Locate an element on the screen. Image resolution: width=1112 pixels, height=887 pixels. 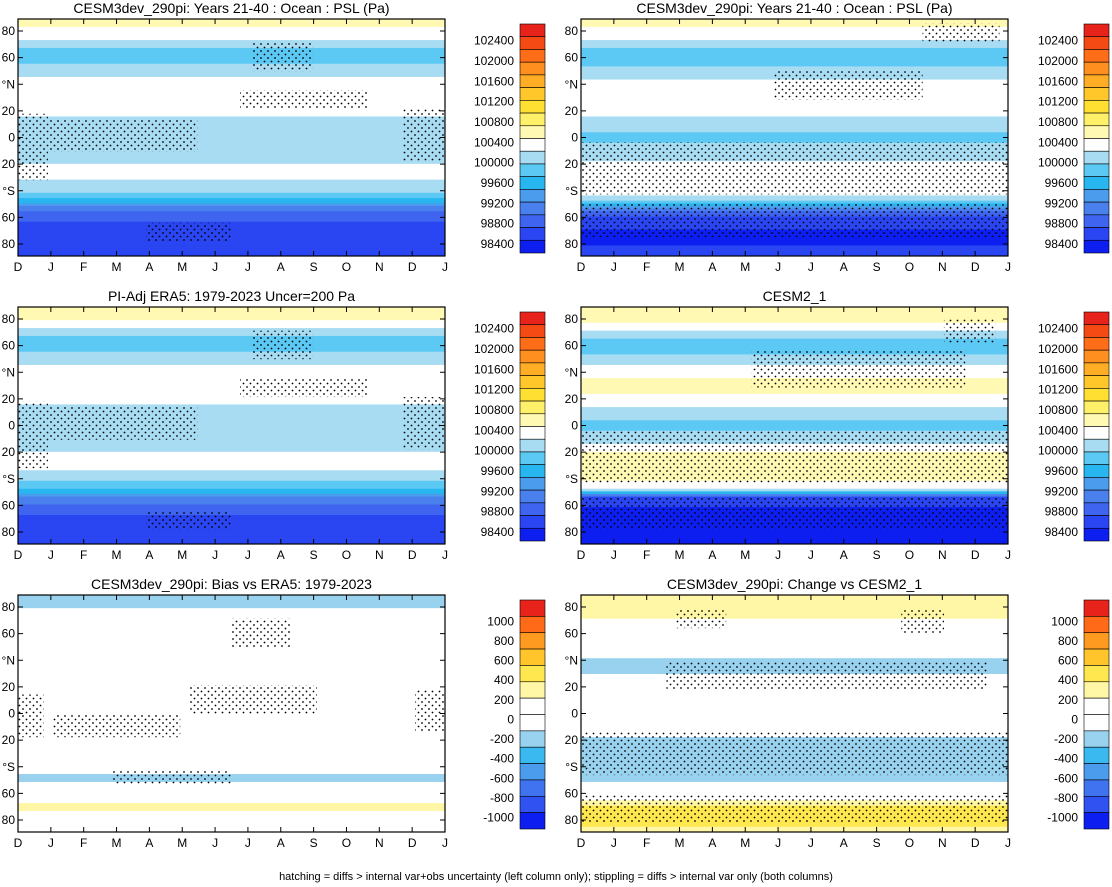
colorbar-label: 101200 is located at coordinates (1058, 102).